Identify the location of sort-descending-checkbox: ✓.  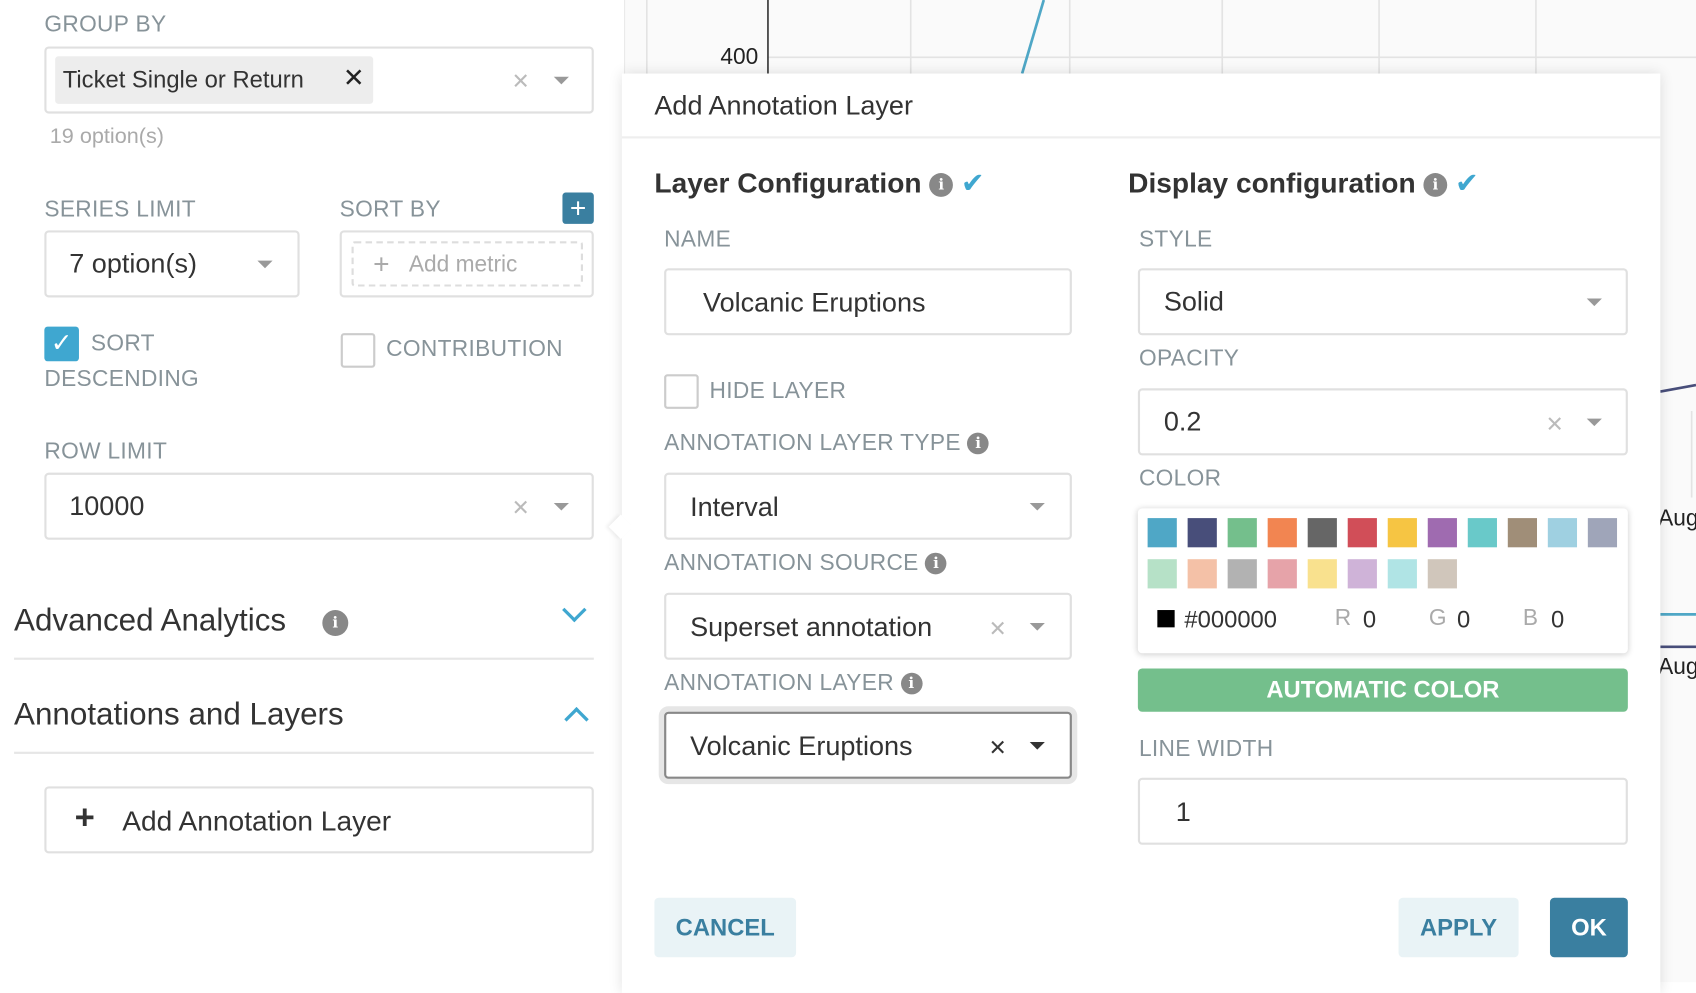
(61, 344).